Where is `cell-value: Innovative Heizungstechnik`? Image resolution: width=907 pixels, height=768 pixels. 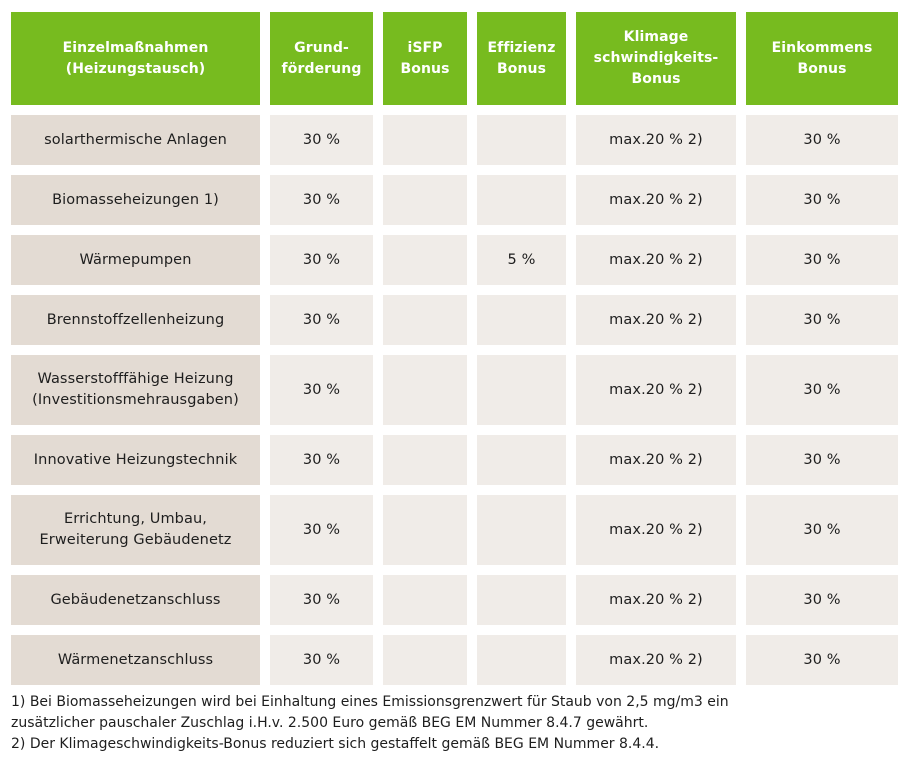
cell-value: Innovative Heizungstechnik is located at coordinates (135, 459).